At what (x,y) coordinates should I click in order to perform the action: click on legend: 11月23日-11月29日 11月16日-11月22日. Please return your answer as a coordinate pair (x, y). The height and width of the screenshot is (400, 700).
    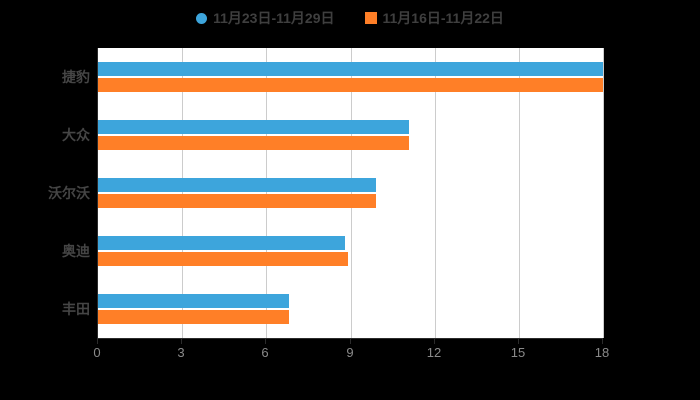
    Looking at the image, I should click on (350, 18).